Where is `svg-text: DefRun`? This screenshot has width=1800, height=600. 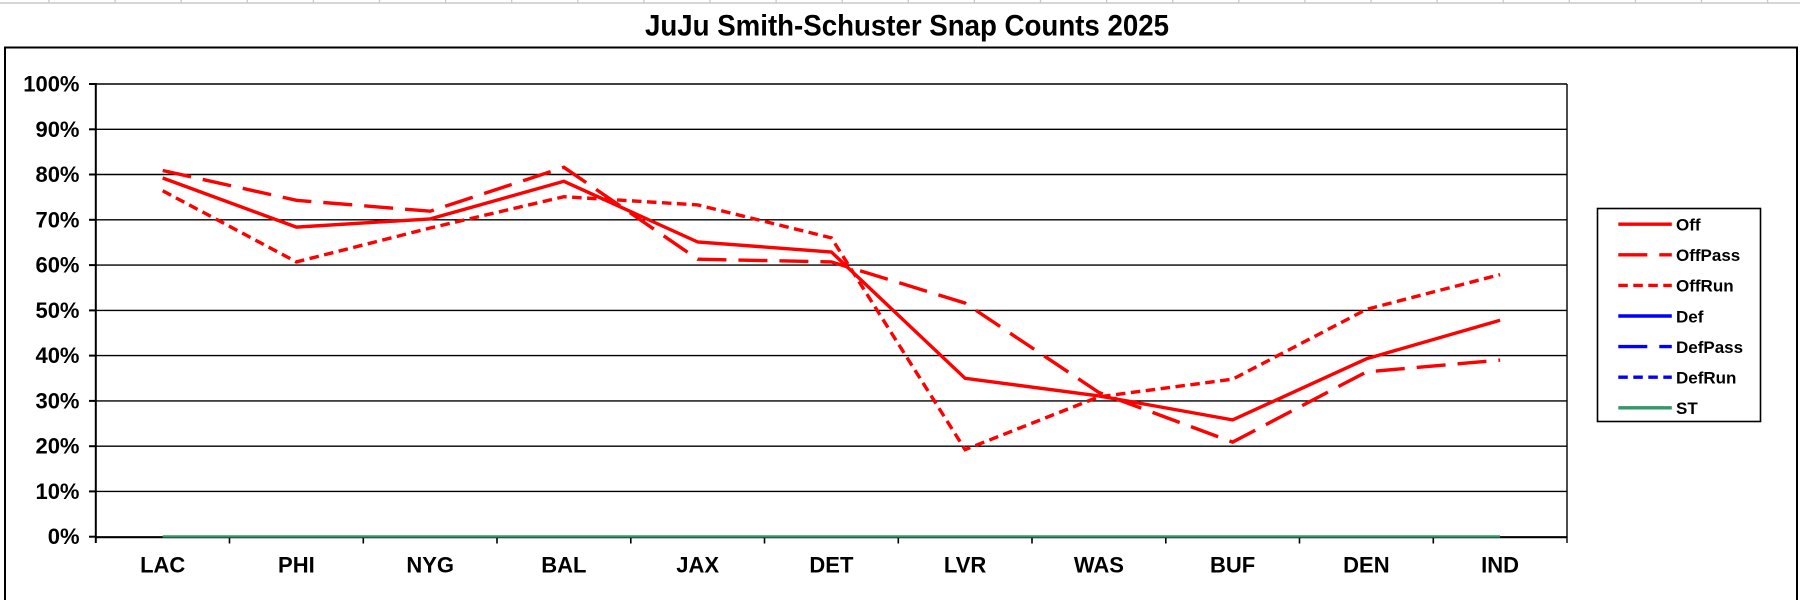
svg-text: DefRun is located at coordinates (1706, 378).